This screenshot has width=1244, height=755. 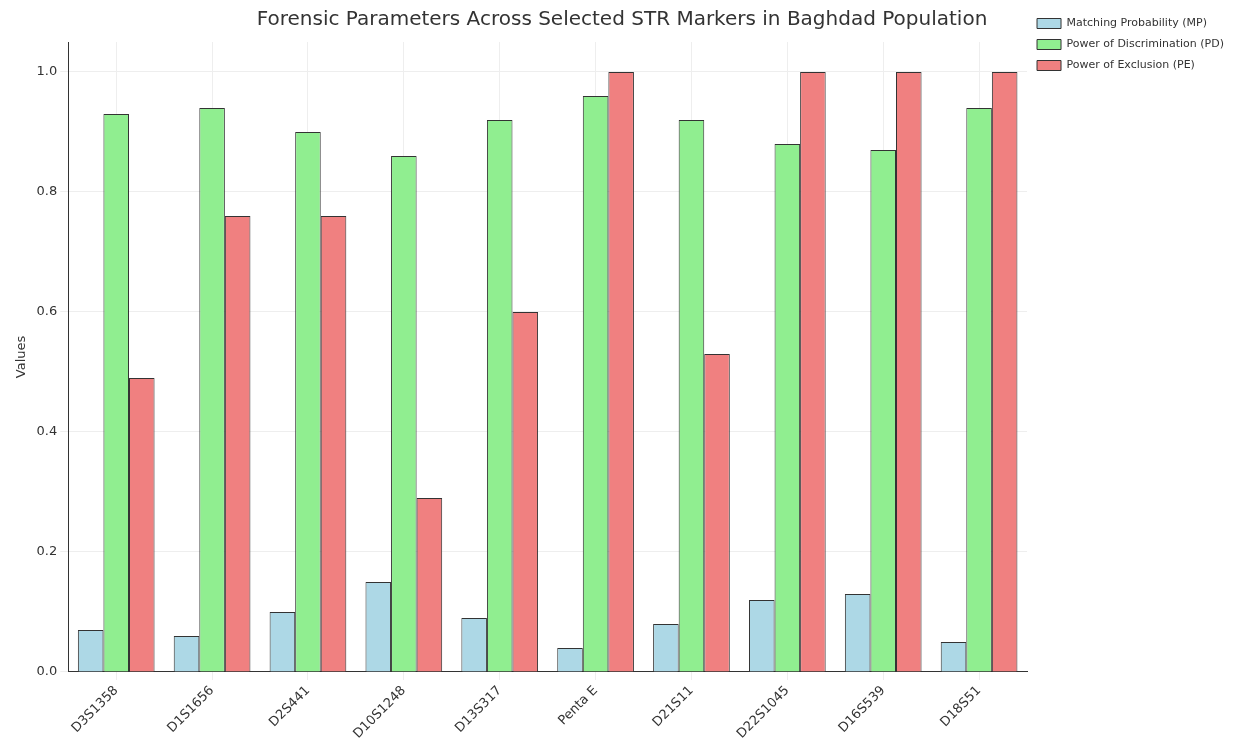 I want to click on y-tick-label: 0.0, so click(x=47, y=671).